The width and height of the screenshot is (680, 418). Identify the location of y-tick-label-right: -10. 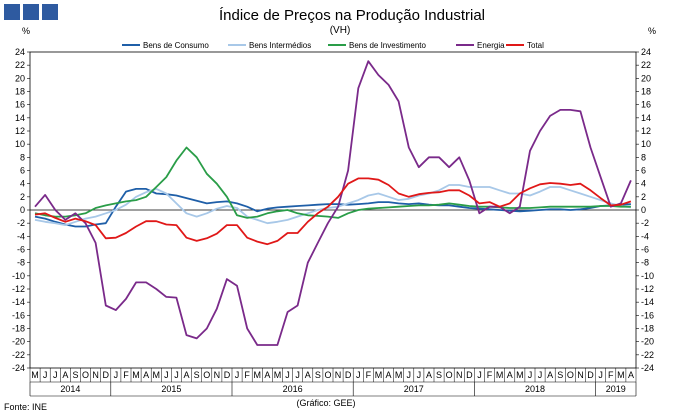
(647, 276).